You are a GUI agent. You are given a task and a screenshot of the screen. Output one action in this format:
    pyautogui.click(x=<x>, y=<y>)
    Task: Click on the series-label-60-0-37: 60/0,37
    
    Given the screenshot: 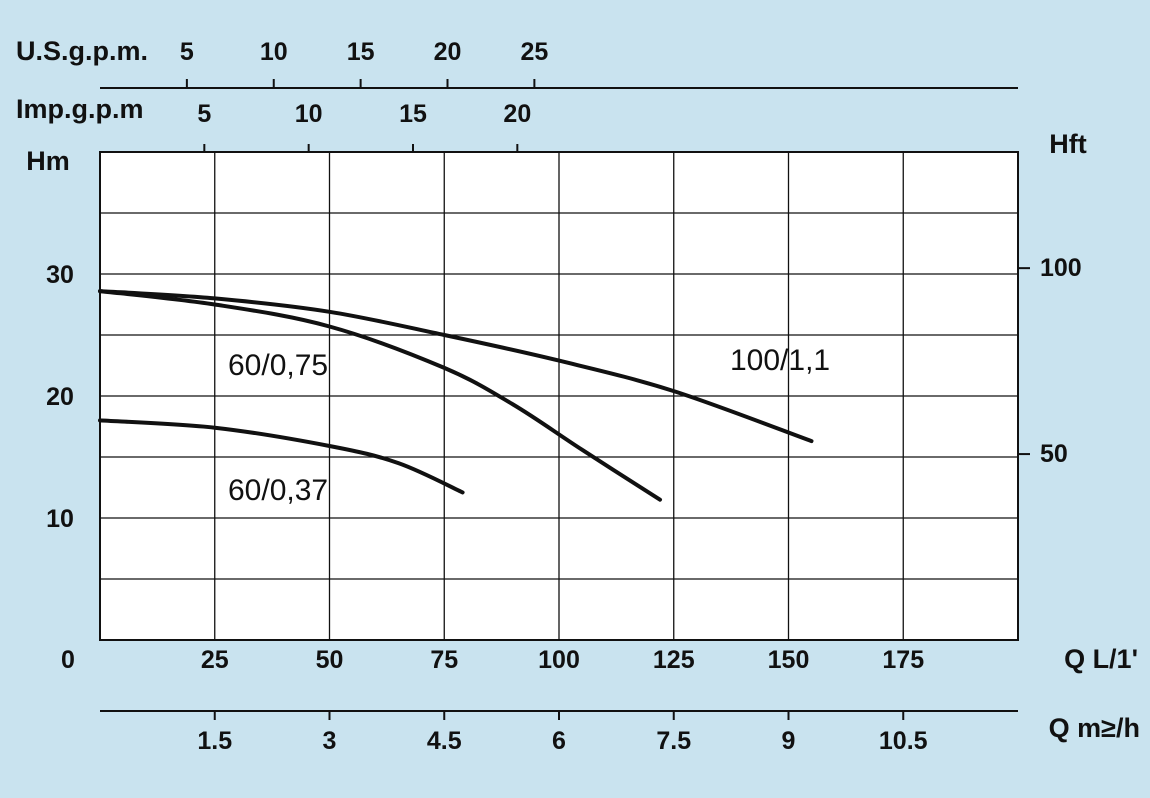 What is the action you would take?
    pyautogui.click(x=278, y=490)
    